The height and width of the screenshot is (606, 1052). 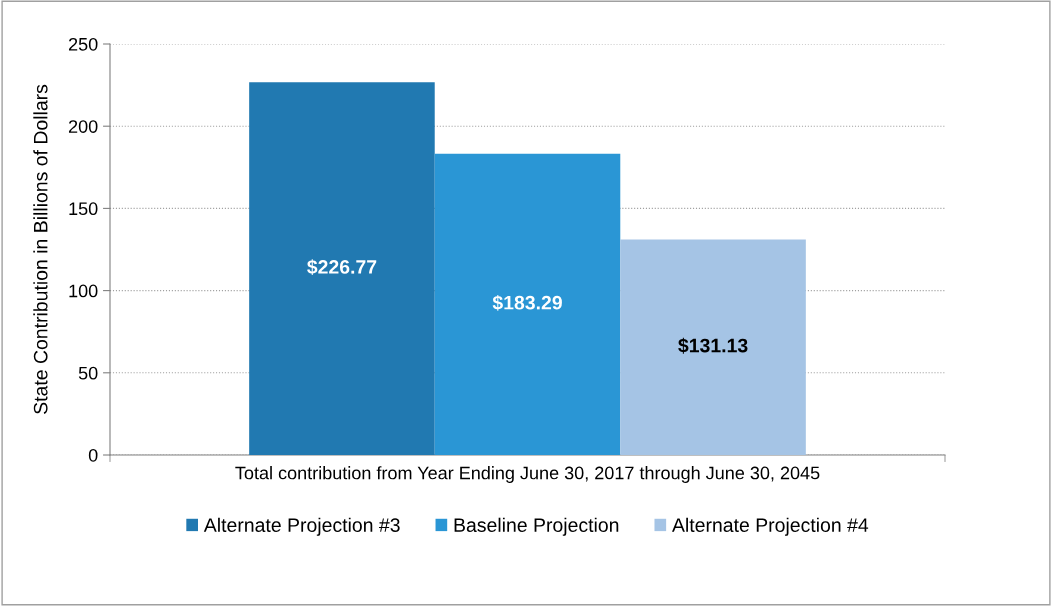 I want to click on y-tick-label: 50, so click(x=88, y=373).